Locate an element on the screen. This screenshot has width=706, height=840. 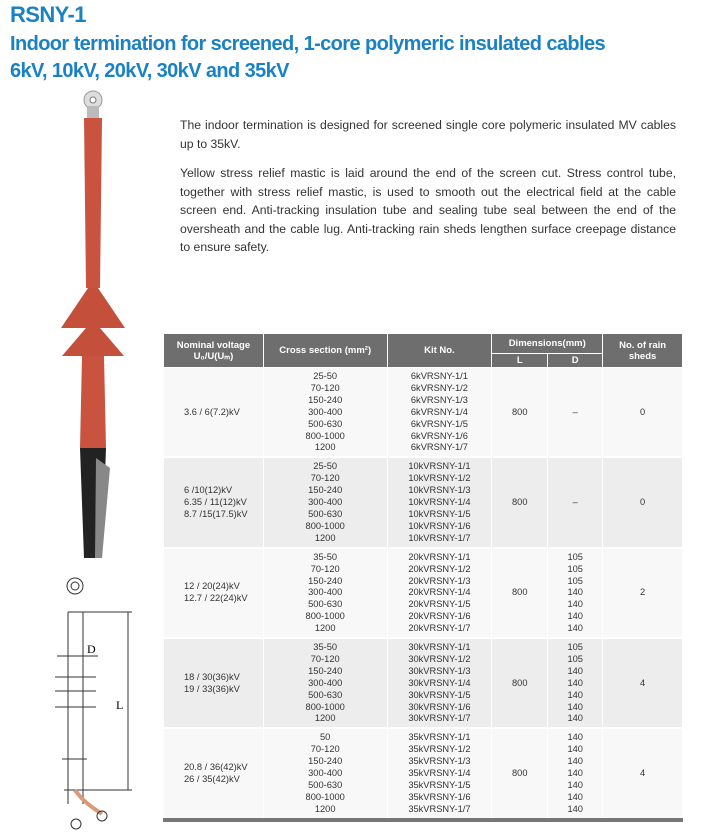
kit-no-cell-line: 6kVRSNY-1/4 is located at coordinates (439, 411).